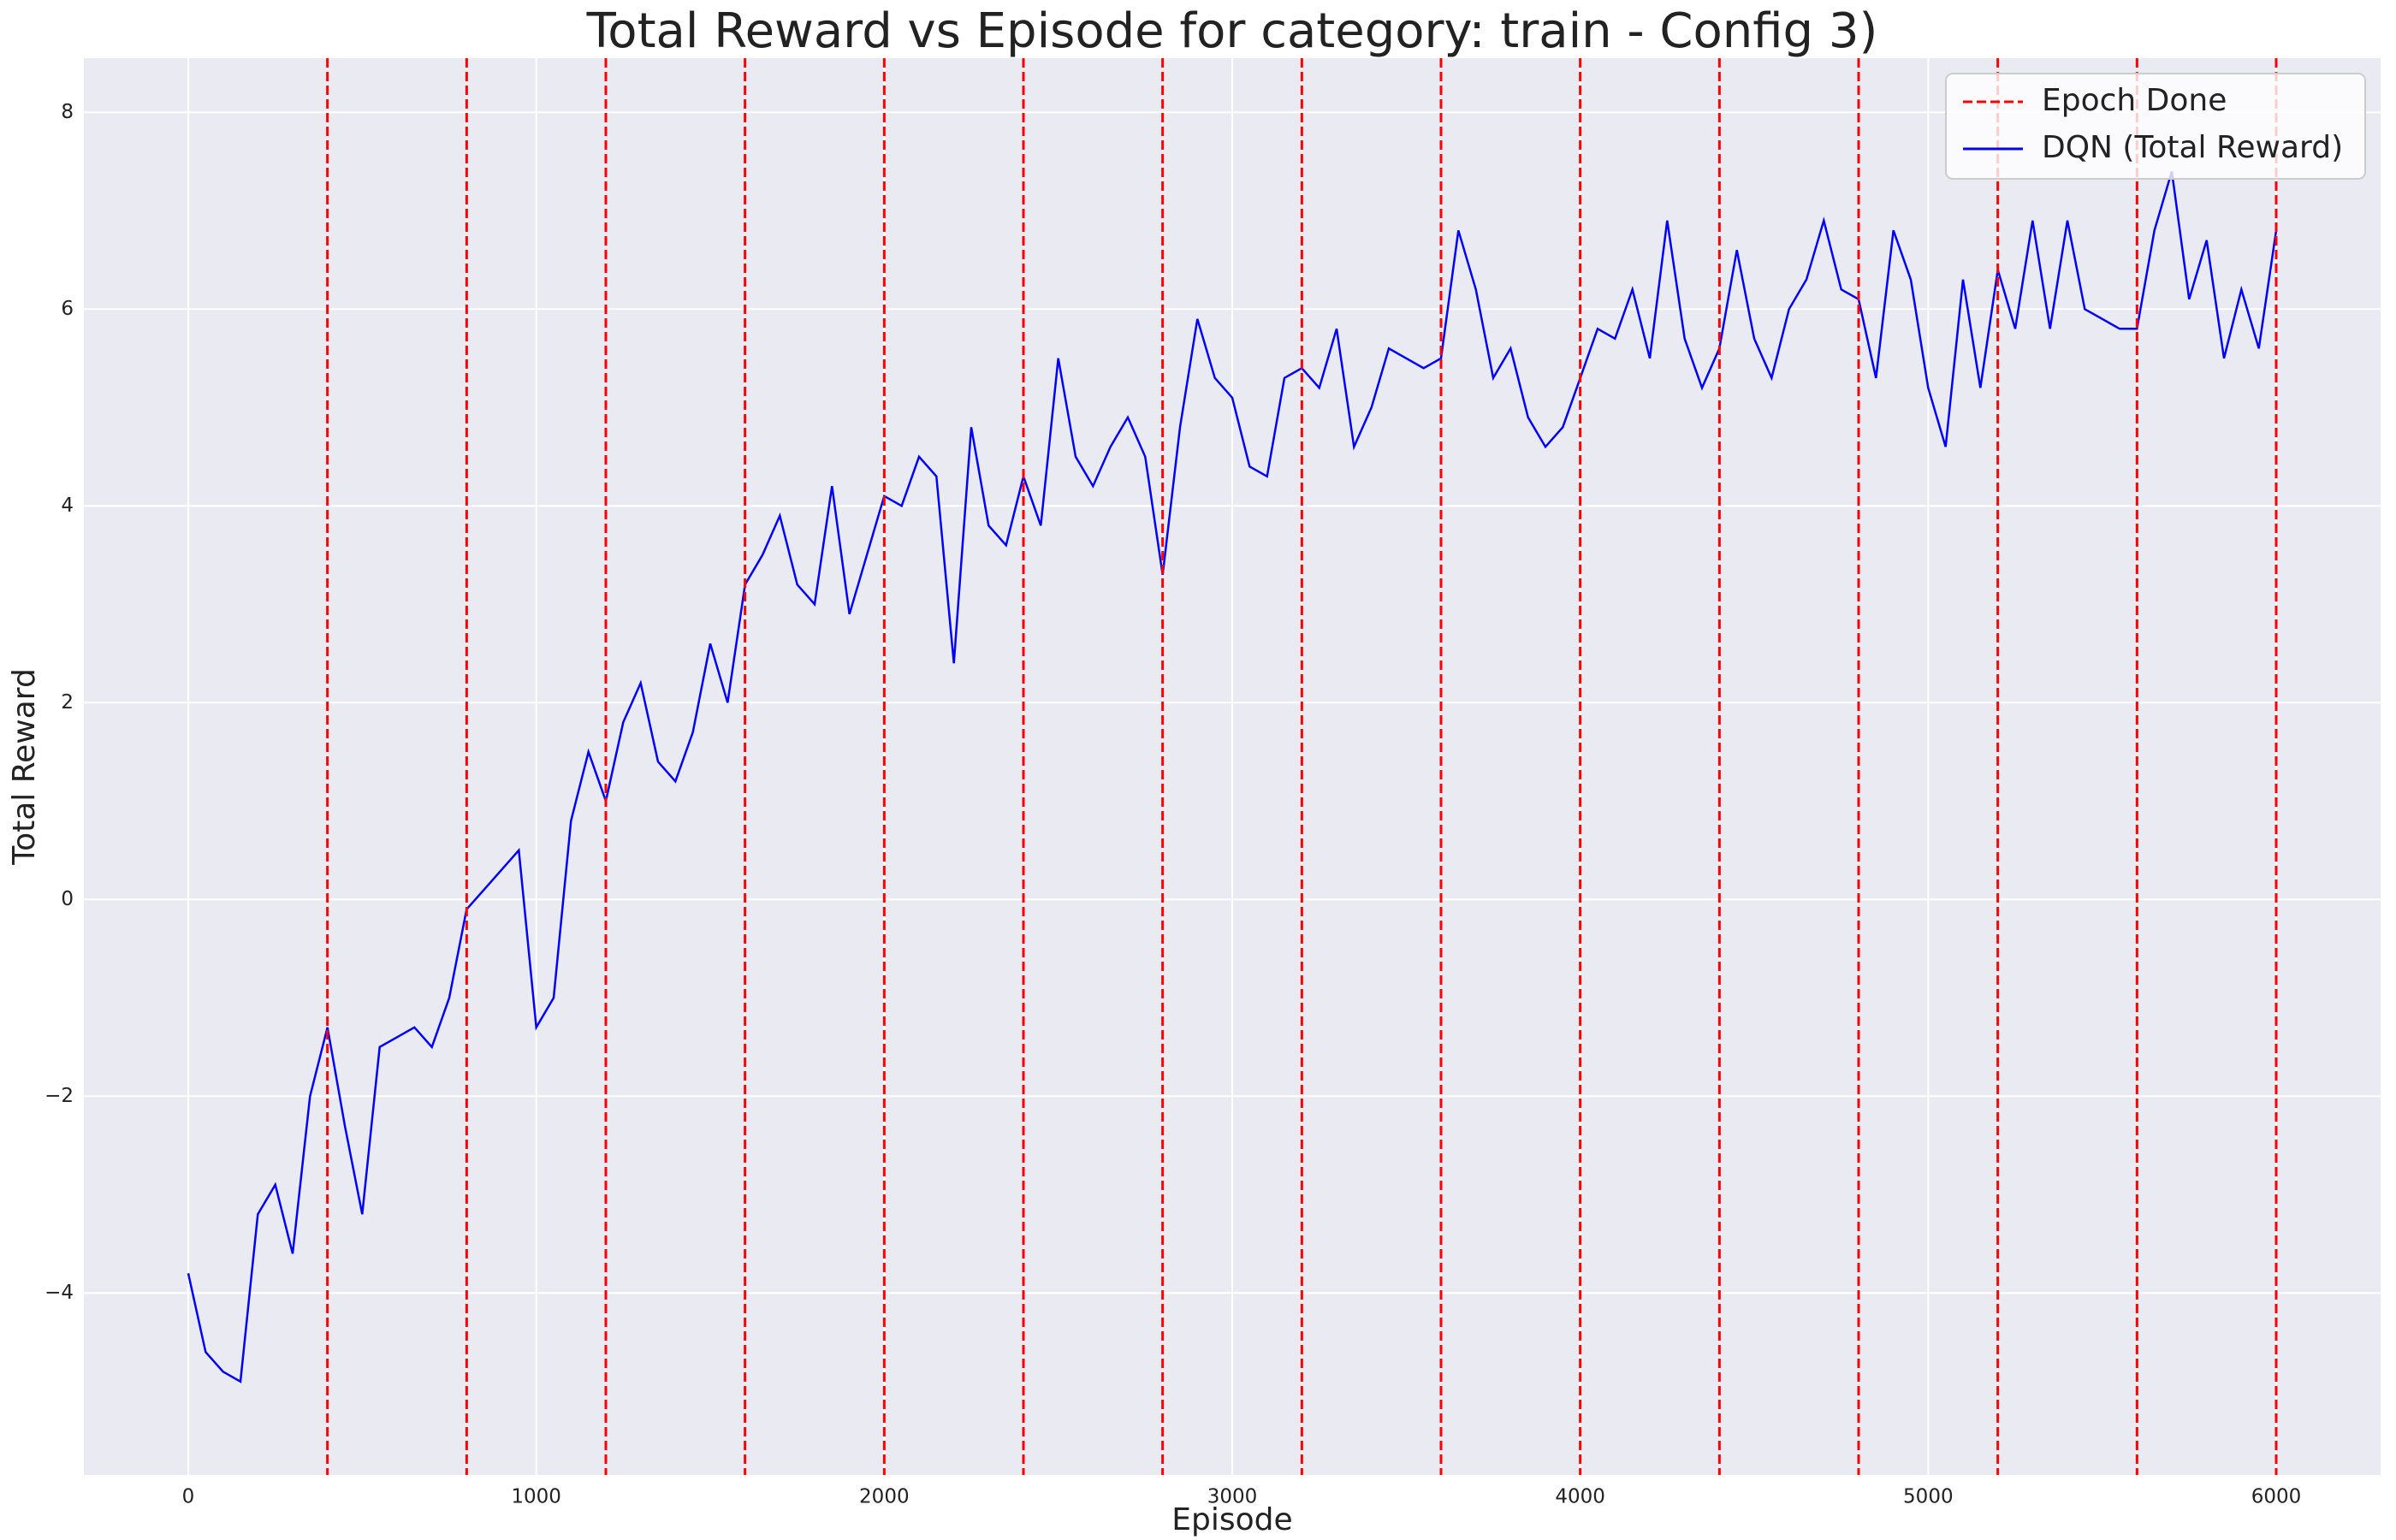  I want to click on x-tick-label: 5000, so click(1928, 1497).